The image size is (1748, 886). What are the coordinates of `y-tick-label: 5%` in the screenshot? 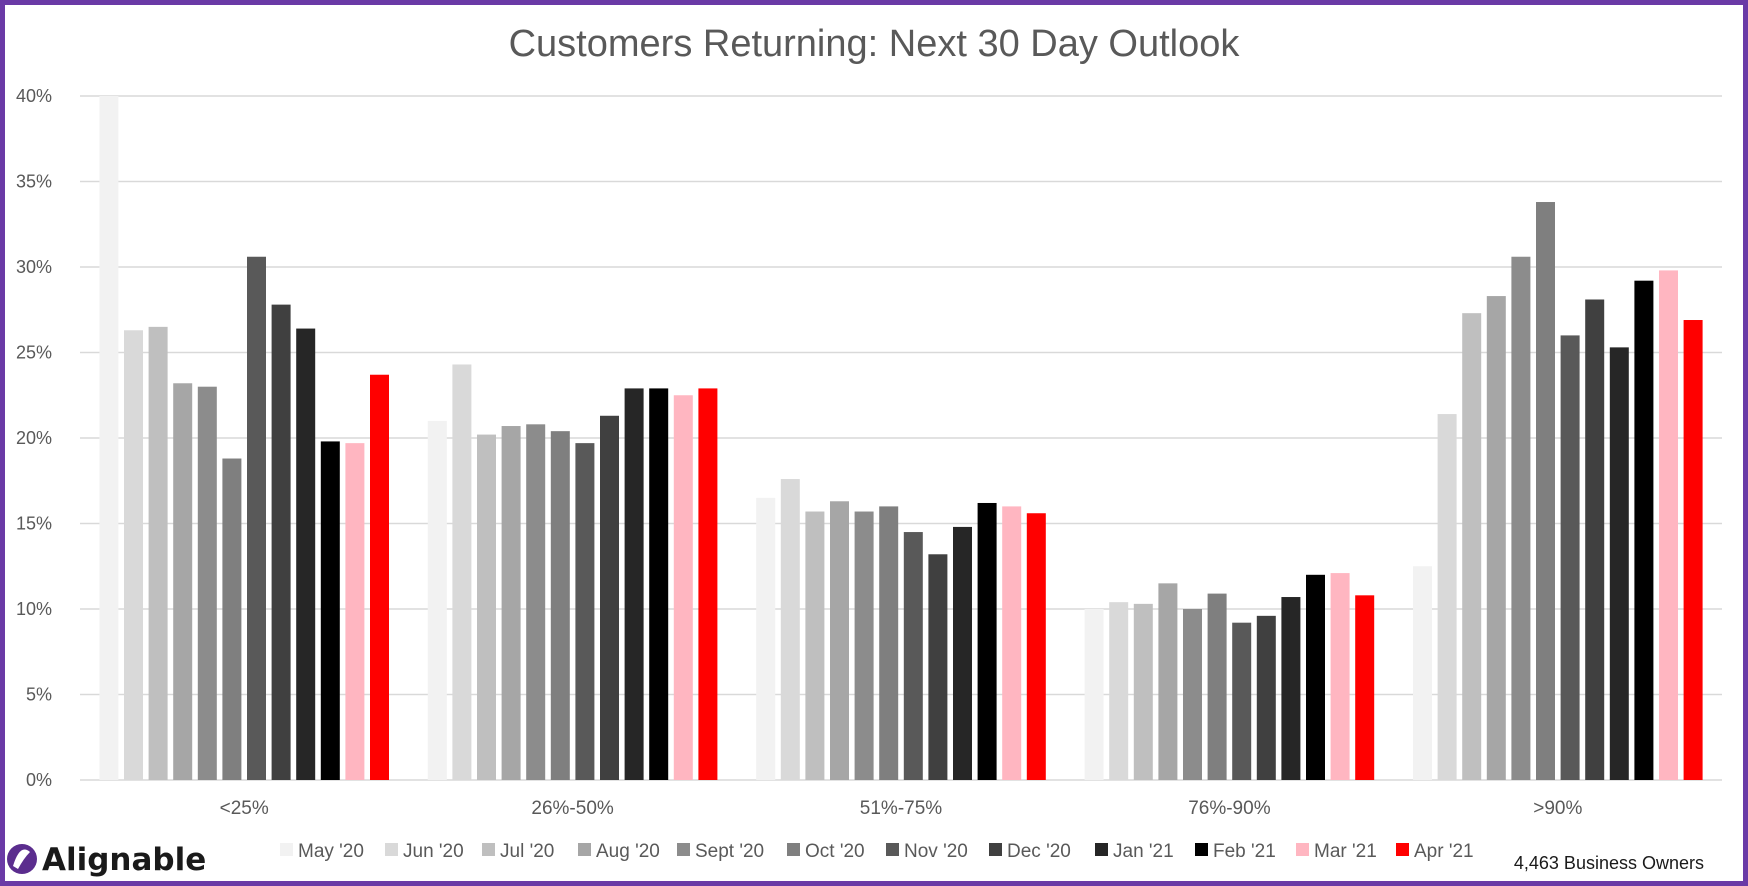 It's located at (39, 695).